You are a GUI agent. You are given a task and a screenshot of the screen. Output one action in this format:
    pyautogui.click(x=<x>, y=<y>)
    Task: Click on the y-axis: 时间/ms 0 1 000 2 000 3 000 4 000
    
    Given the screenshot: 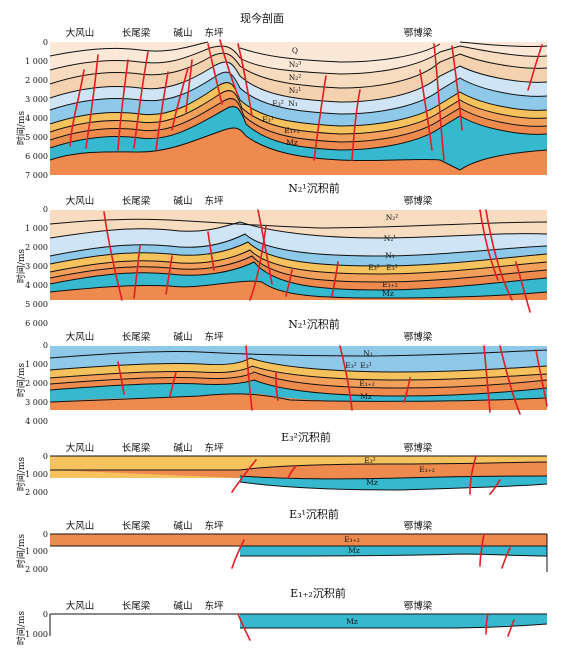 What is the action you would take?
    pyautogui.click(x=31, y=383)
    